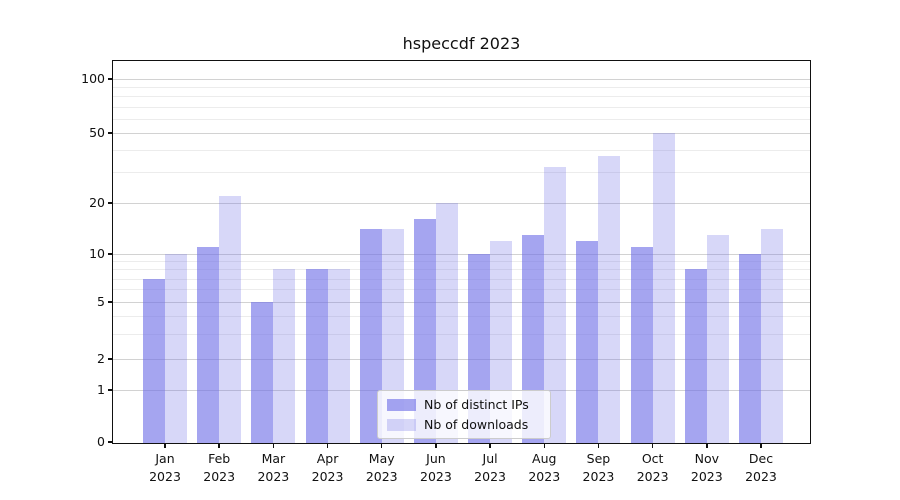 The height and width of the screenshot is (500, 900). What do you see at coordinates (706, 467) in the screenshot?
I see `x-tick-label: Nov 2023` at bounding box center [706, 467].